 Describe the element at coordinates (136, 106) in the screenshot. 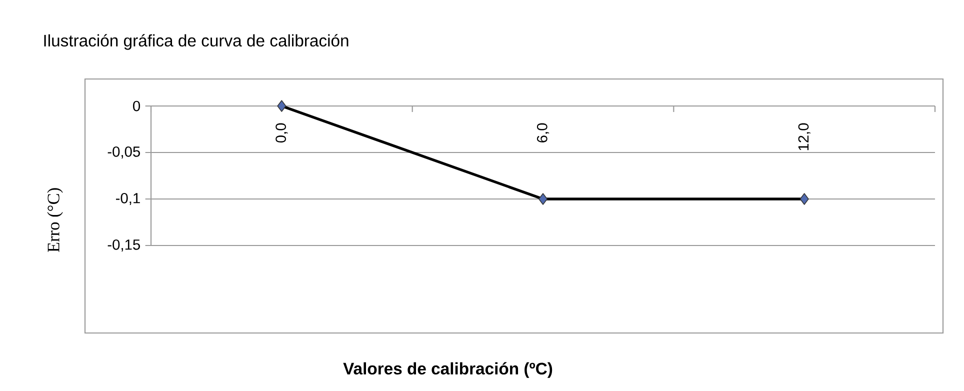

I see `y-tick-label: 0` at that location.